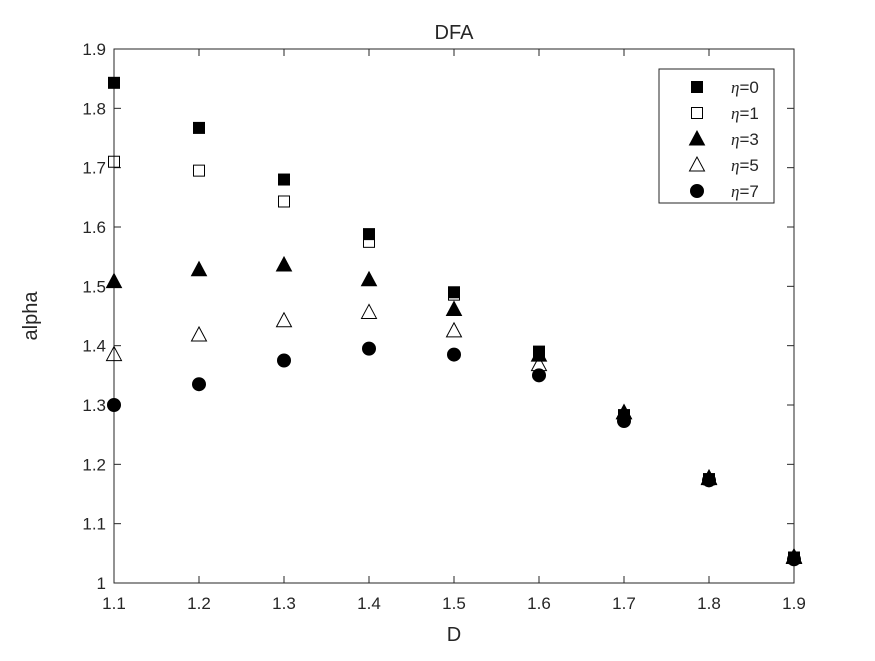  I want to click on legend-label-3: η=5, so click(745, 165).